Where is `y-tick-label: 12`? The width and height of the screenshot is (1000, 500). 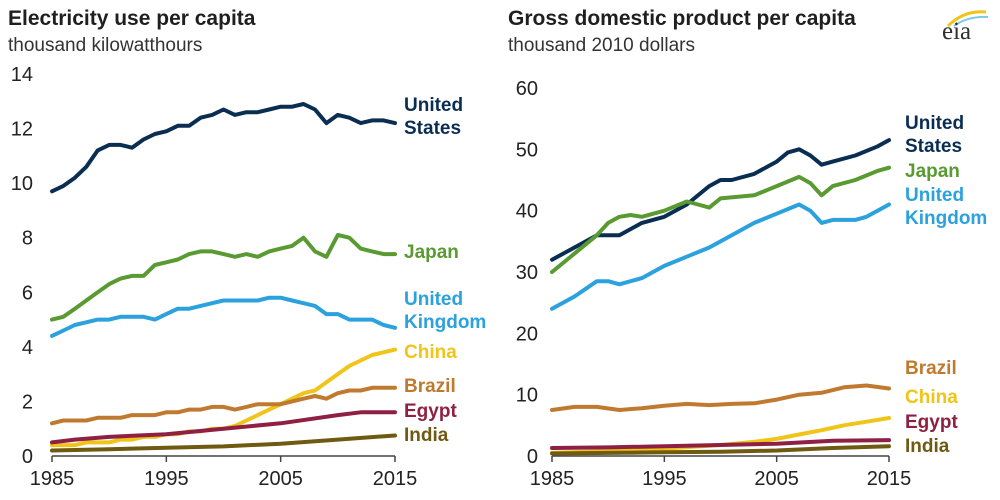 y-tick-label: 12 is located at coordinates (22, 130).